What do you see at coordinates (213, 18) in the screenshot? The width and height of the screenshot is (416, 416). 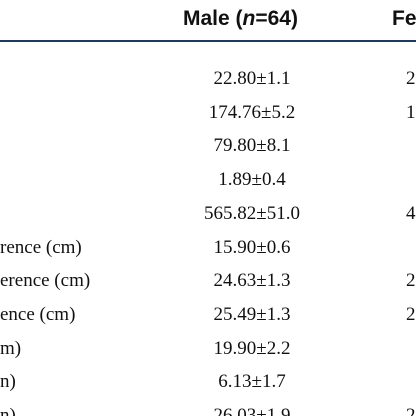 I see `male-header-prefix: Male (` at bounding box center [213, 18].